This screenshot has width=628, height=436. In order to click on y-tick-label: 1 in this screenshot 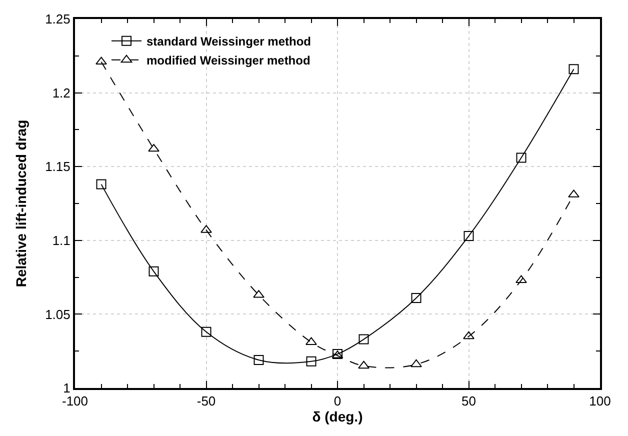, I will do `click(66, 388)`.